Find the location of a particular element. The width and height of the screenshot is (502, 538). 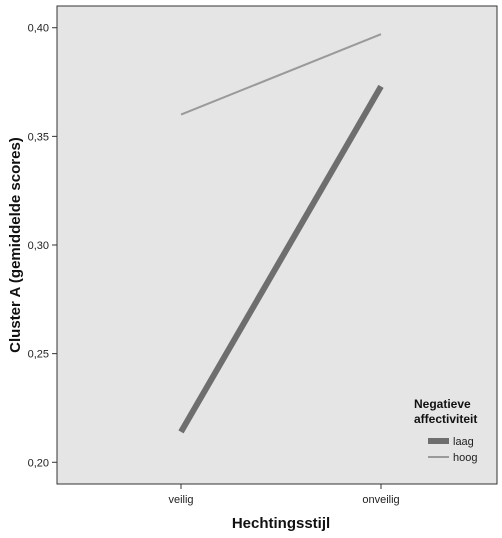

x-tick-label: onveilig is located at coordinates (380, 500).